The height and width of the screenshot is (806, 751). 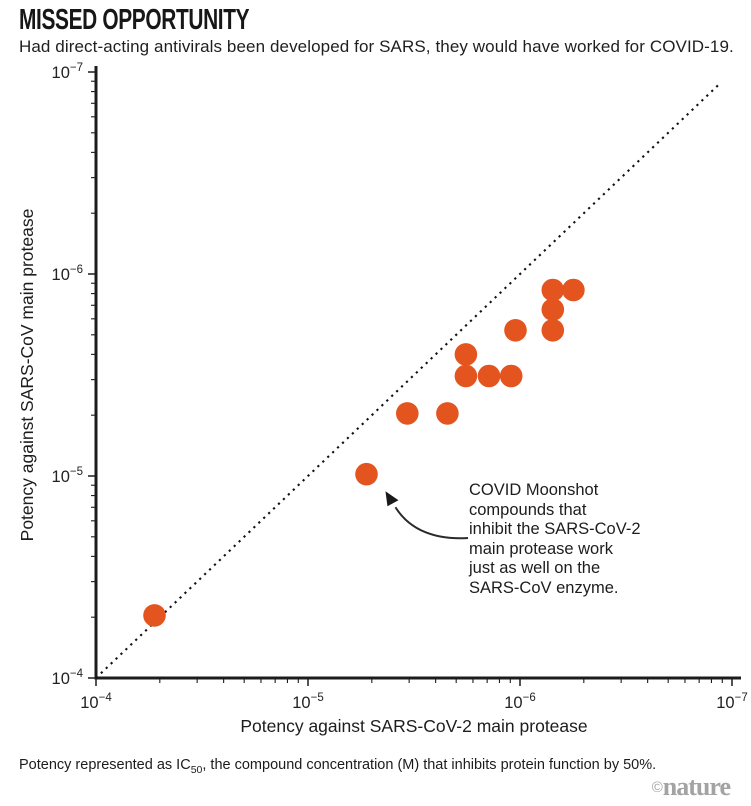 What do you see at coordinates (544, 587) in the screenshot?
I see `annotation-line: SARS-CoV enzyme.` at bounding box center [544, 587].